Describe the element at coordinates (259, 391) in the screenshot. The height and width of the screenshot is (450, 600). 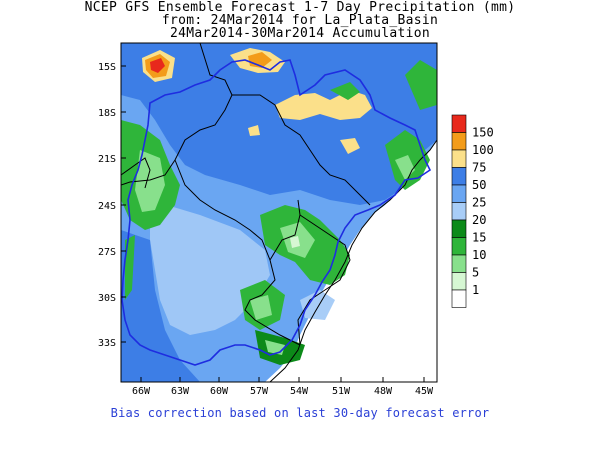
I see `lon-label: 57W` at that location.